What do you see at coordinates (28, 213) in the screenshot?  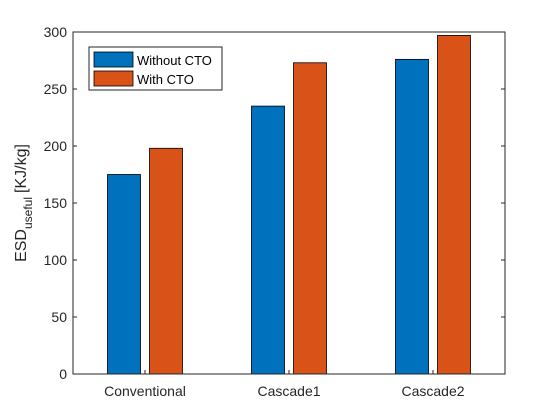 I see `y-axis-label-subscript: useful` at bounding box center [28, 213].